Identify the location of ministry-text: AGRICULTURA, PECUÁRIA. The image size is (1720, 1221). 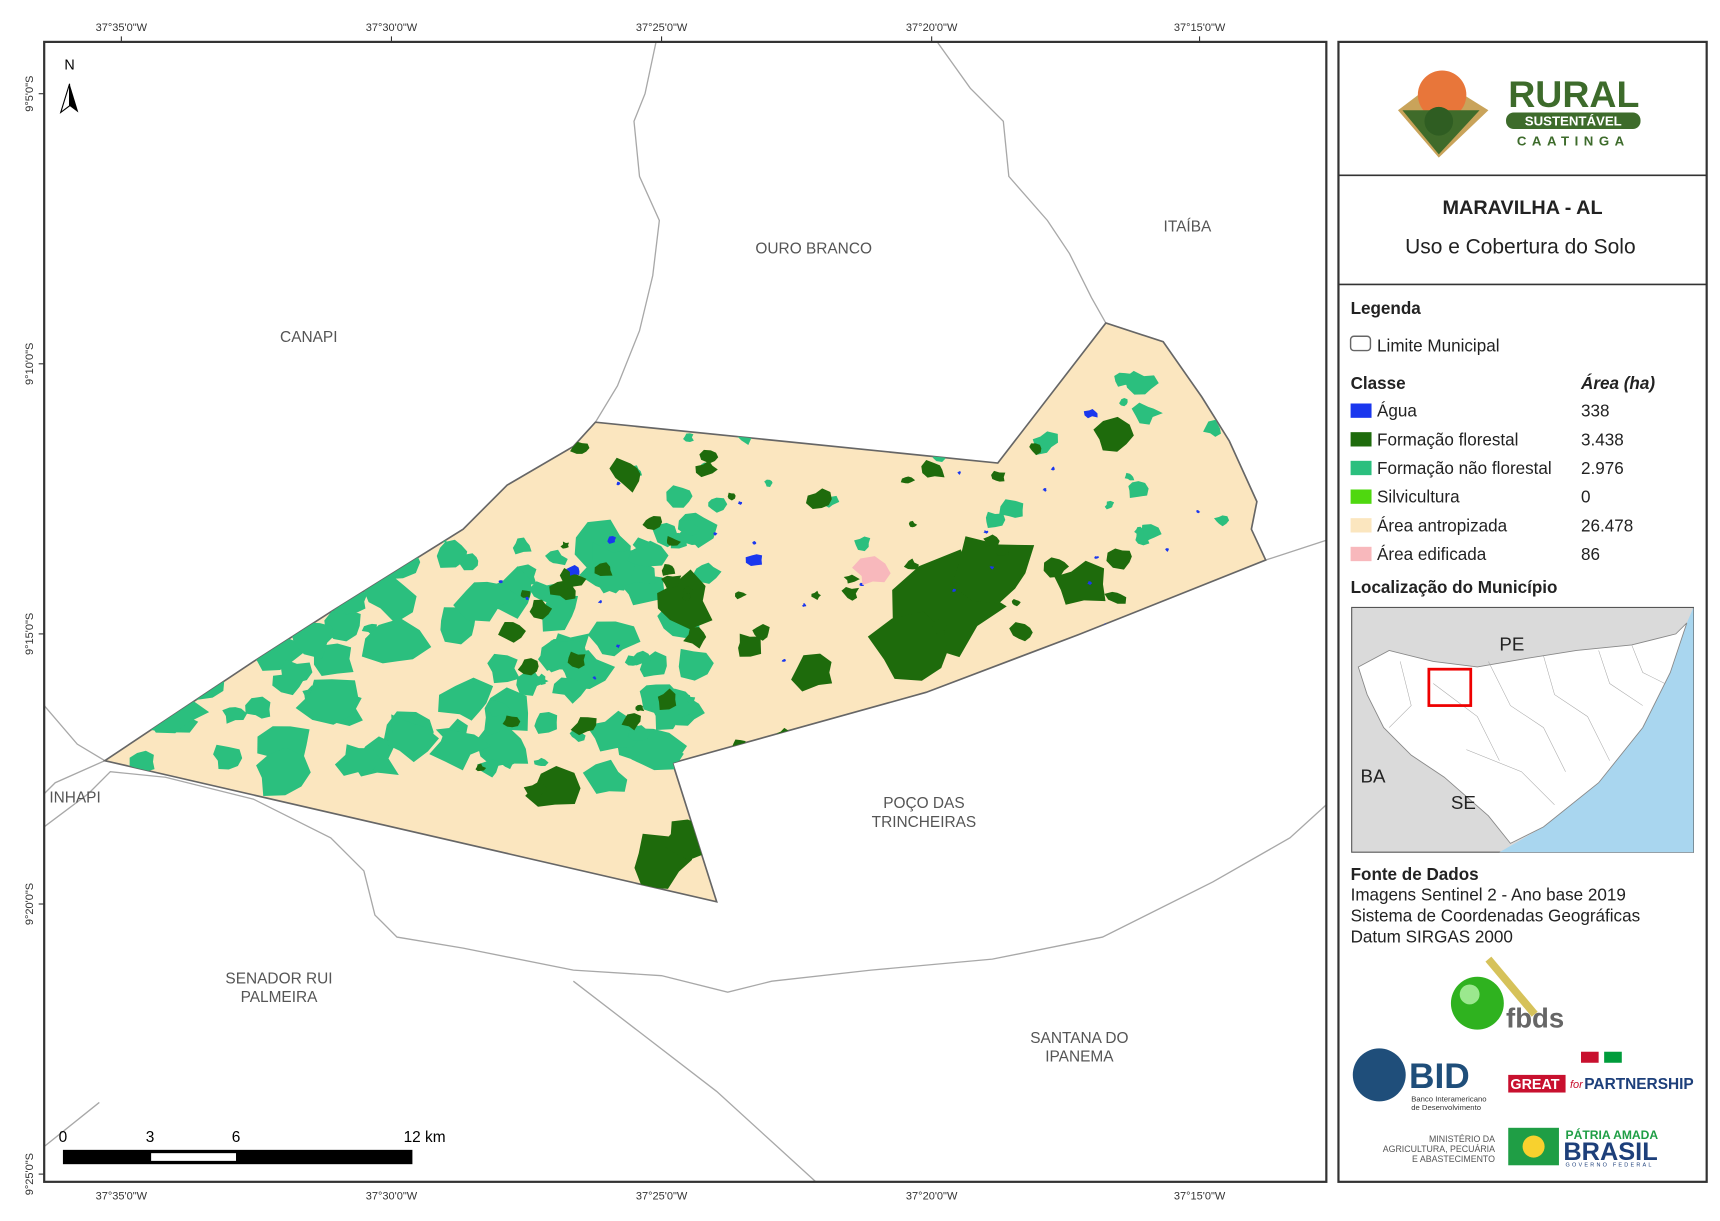
(1439, 1149).